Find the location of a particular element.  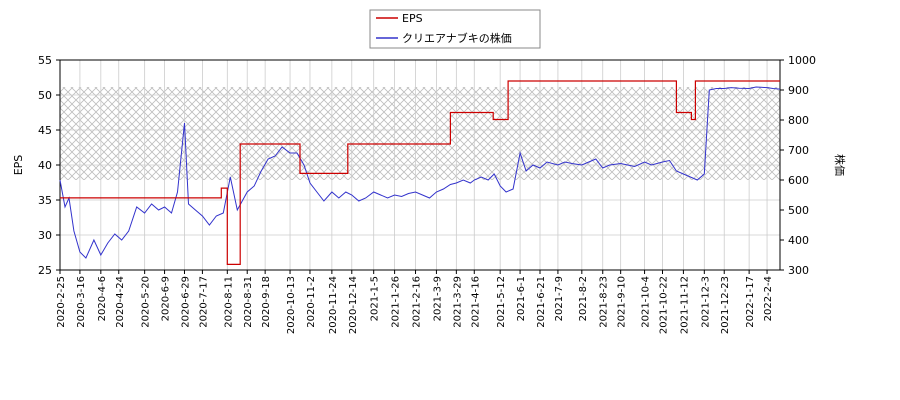

x-tick-label: 2021-8-23 is located at coordinates (604, 302).